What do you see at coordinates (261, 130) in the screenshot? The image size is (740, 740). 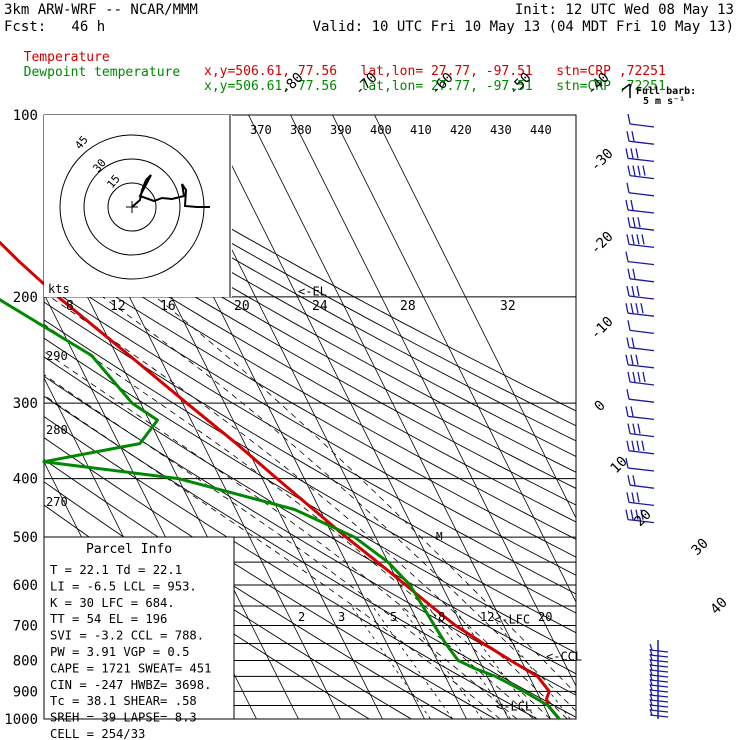 I see `theta-label: 370` at bounding box center [261, 130].